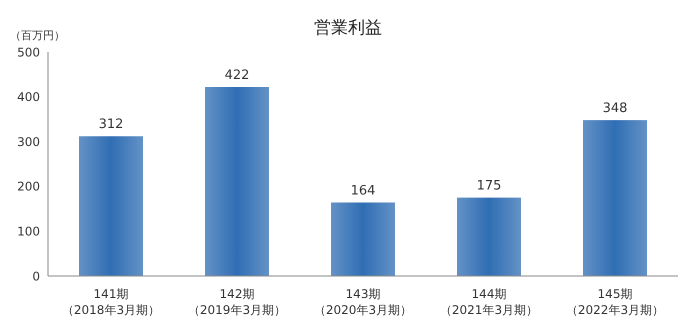 Image resolution: width=696 pixels, height=328 pixels. I want to click on y-tick-label: 400, so click(28, 97).